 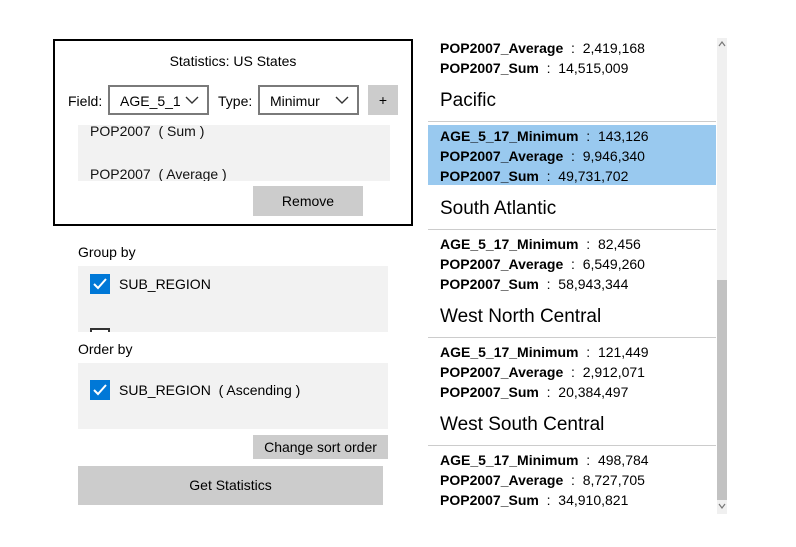 What do you see at coordinates (210, 390) in the screenshot?
I see `order-by-item-label: SUB_REGION ( Ascending )` at bounding box center [210, 390].